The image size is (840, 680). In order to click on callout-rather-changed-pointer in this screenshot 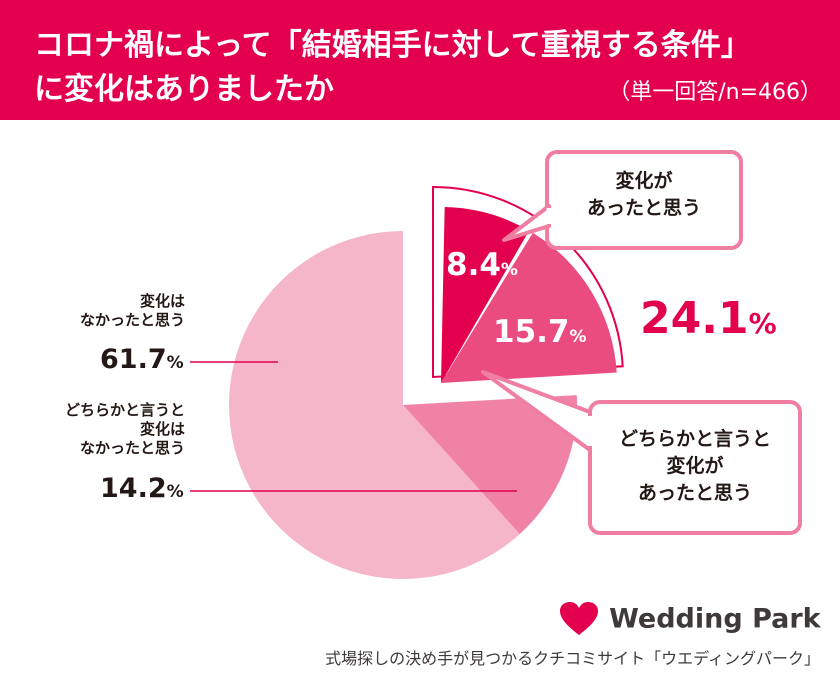, I will do `click(537, 411)`.